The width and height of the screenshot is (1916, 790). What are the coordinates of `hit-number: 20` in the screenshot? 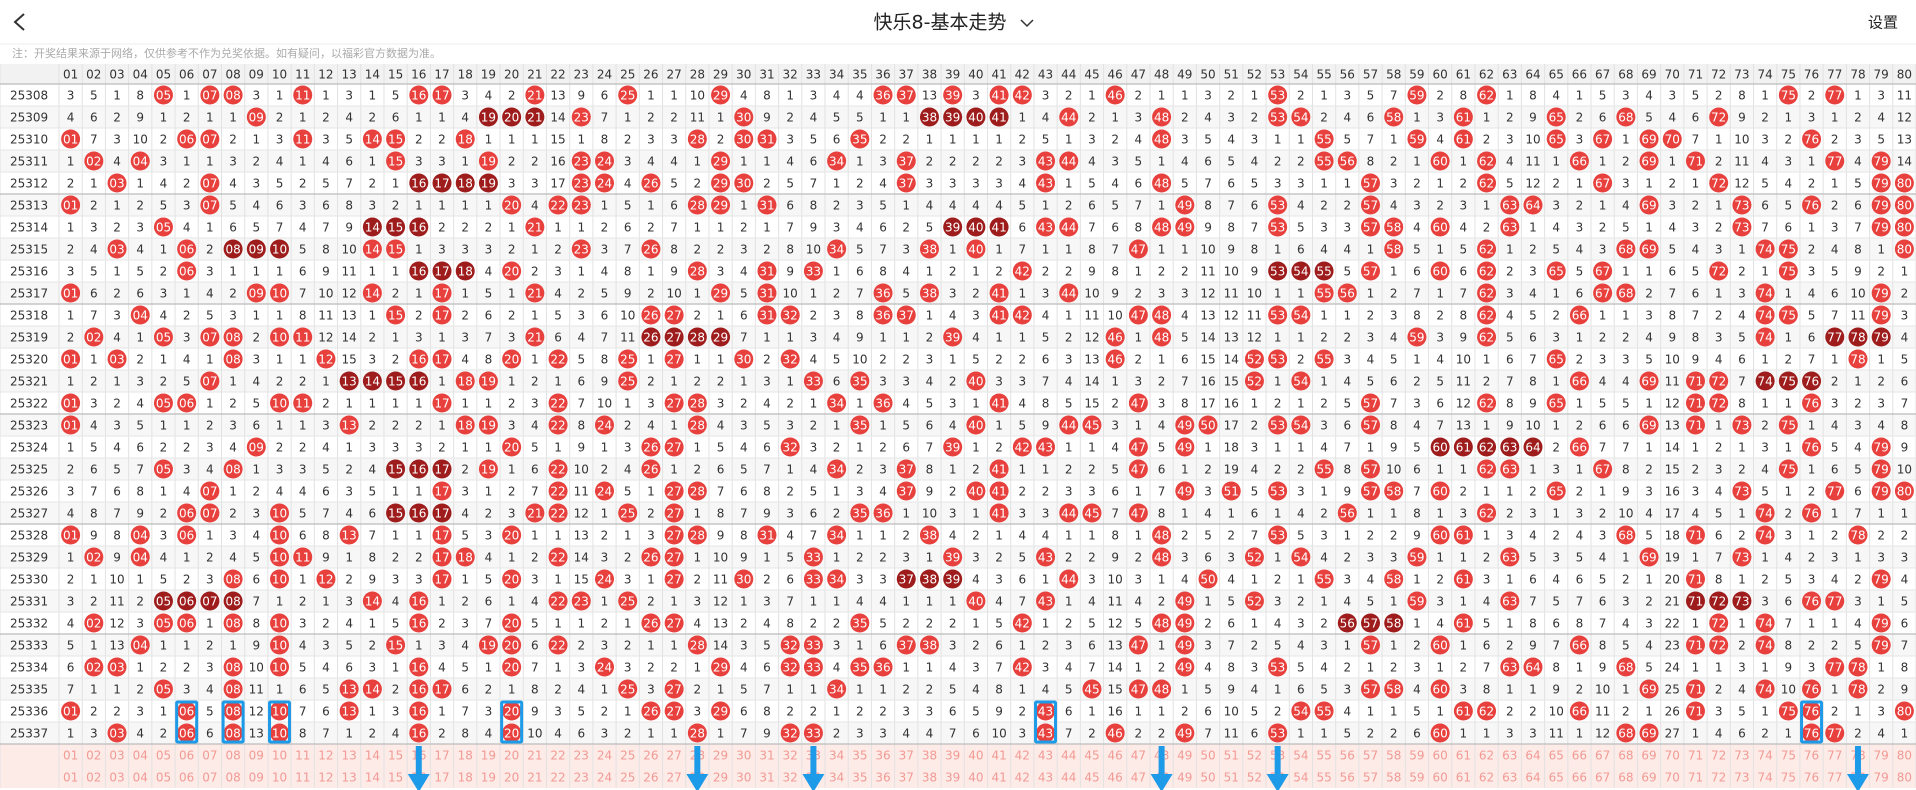 It's located at (511, 668).